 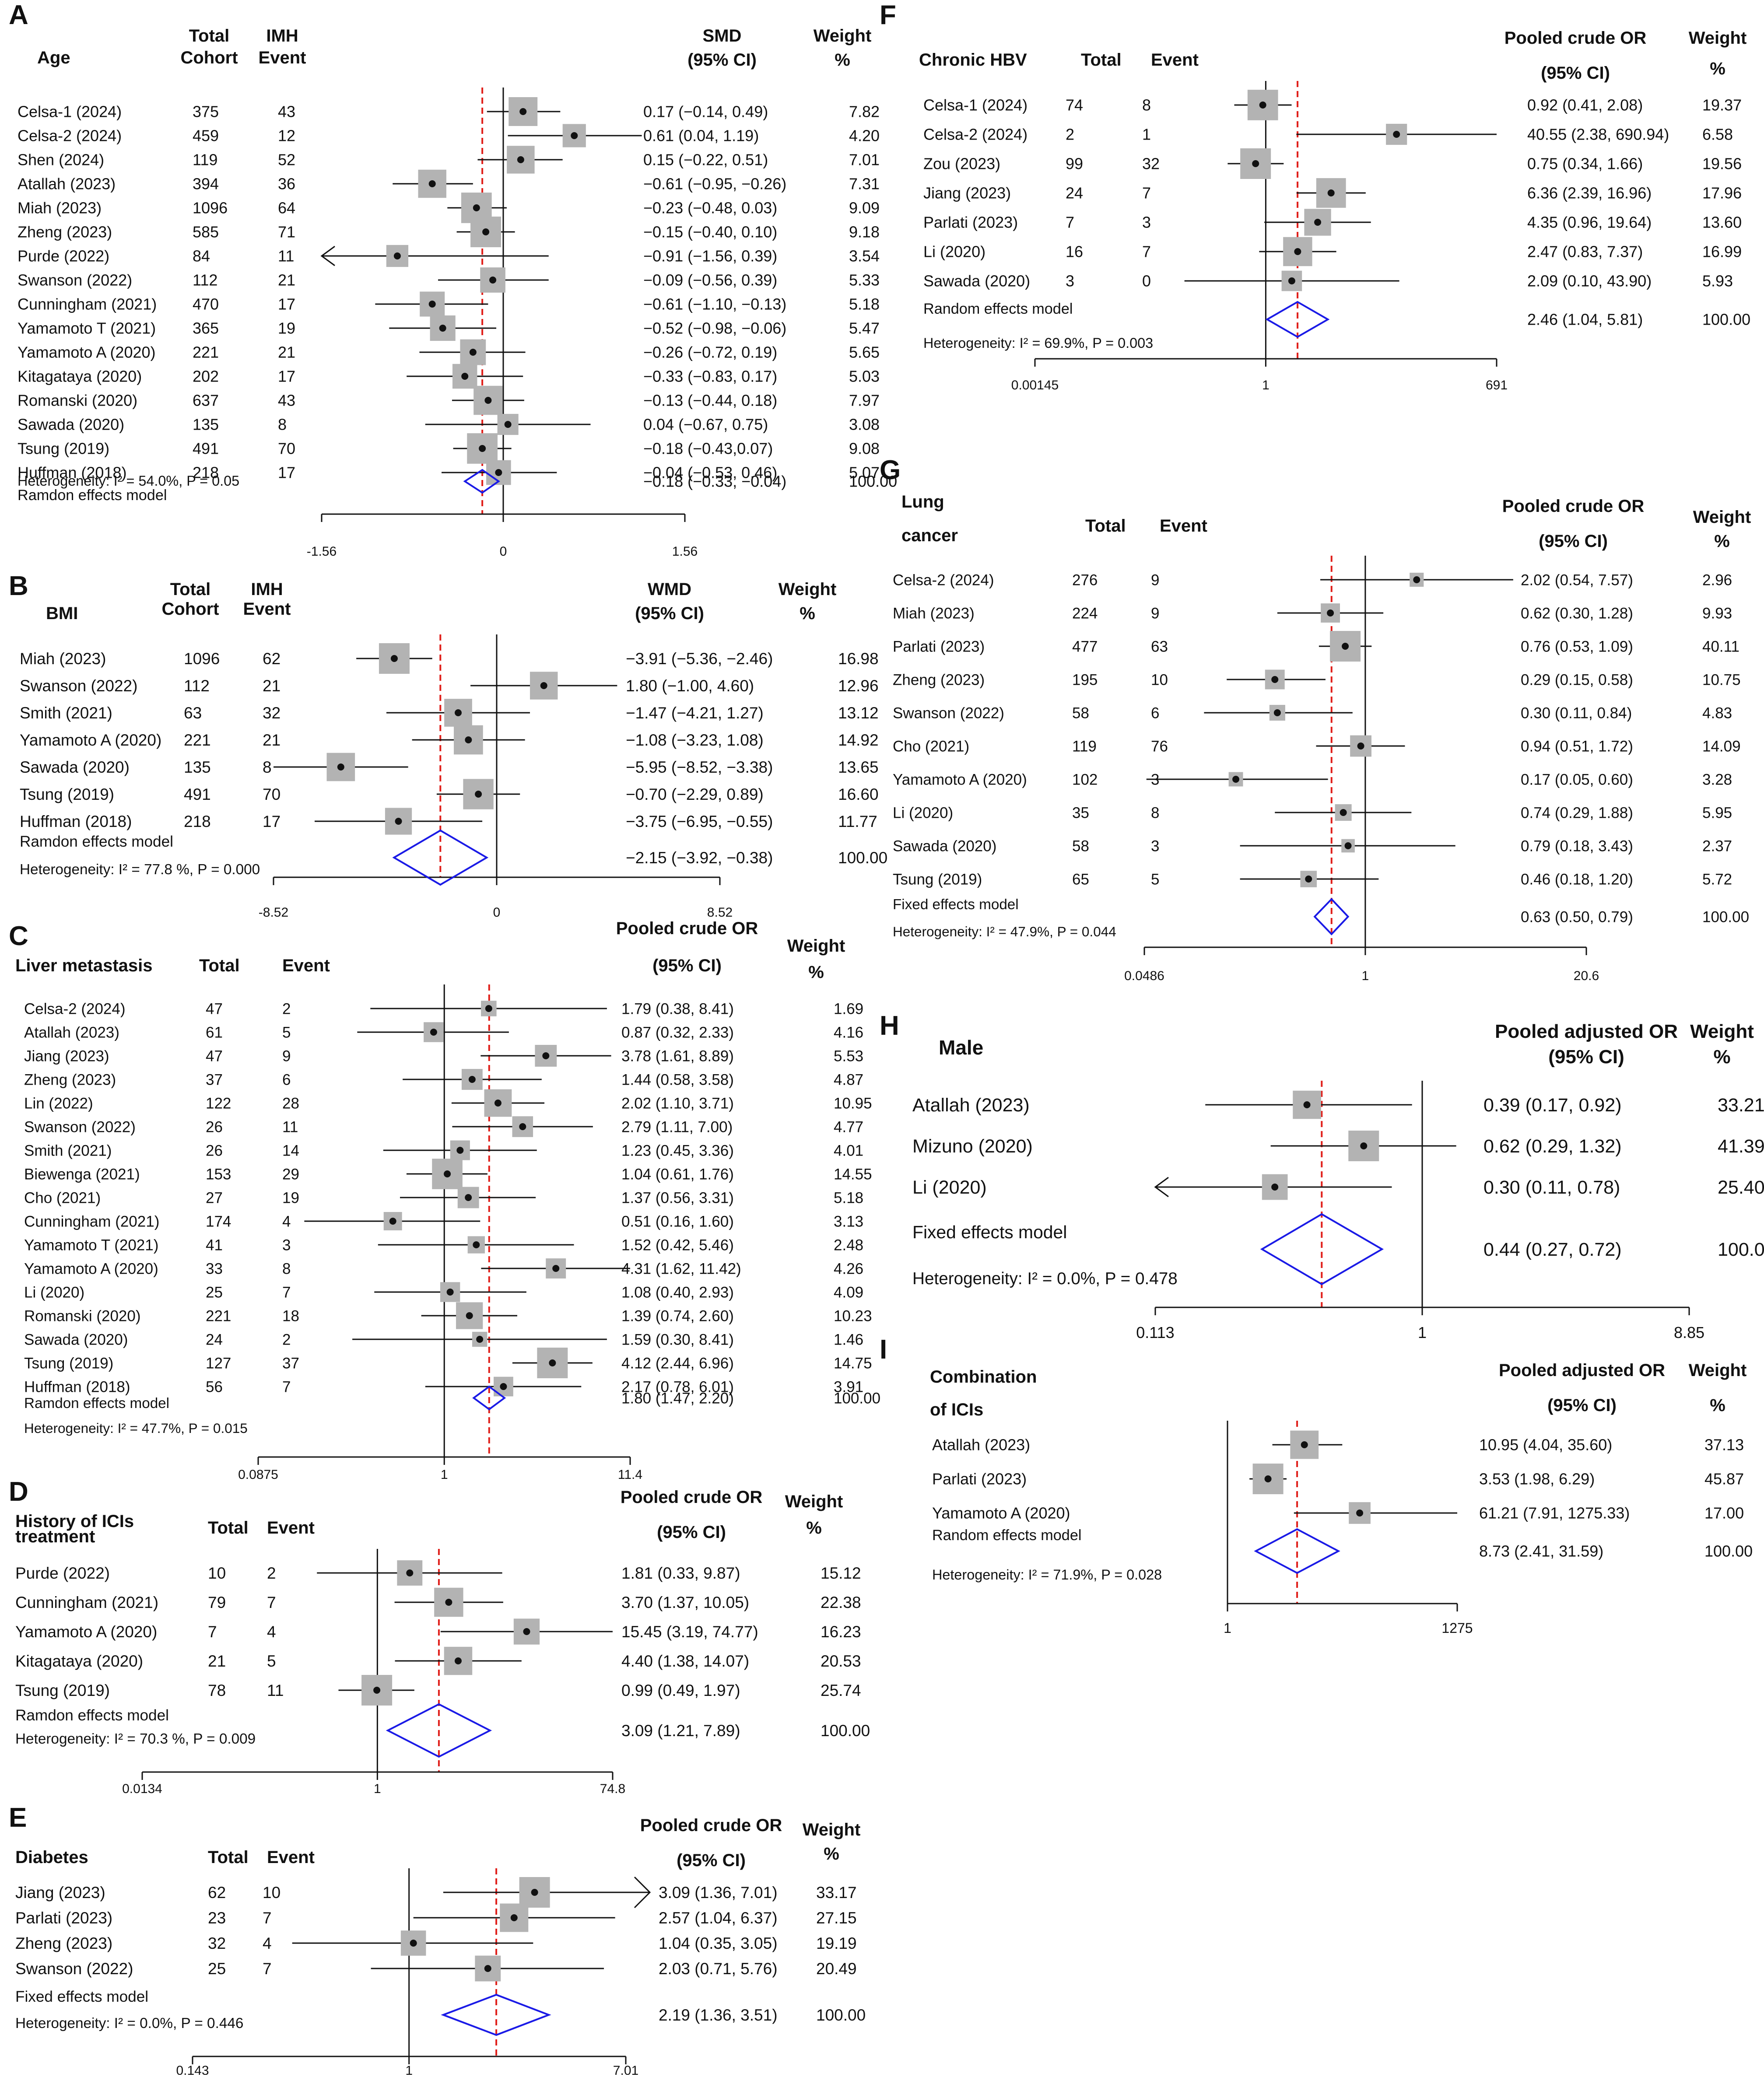 I want to click on study-total: 122, so click(x=218, y=1103).